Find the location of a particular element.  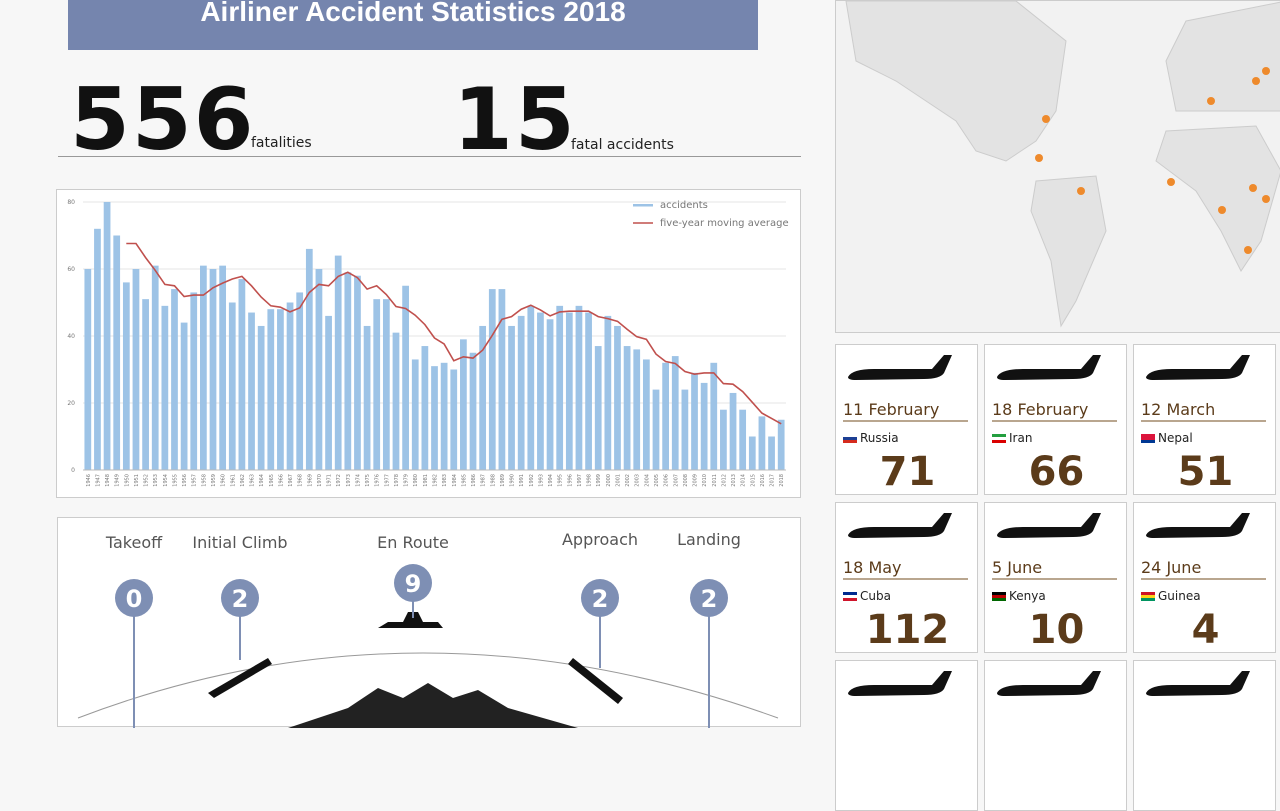

x-tick-label: 2017 is located at coordinates (773, 480).